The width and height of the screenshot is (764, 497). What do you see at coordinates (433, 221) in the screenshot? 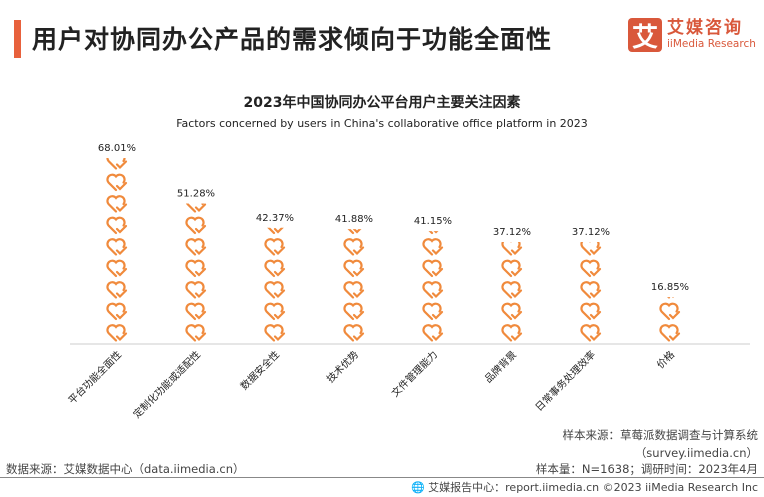
I see `data-label: 41.15%` at bounding box center [433, 221].